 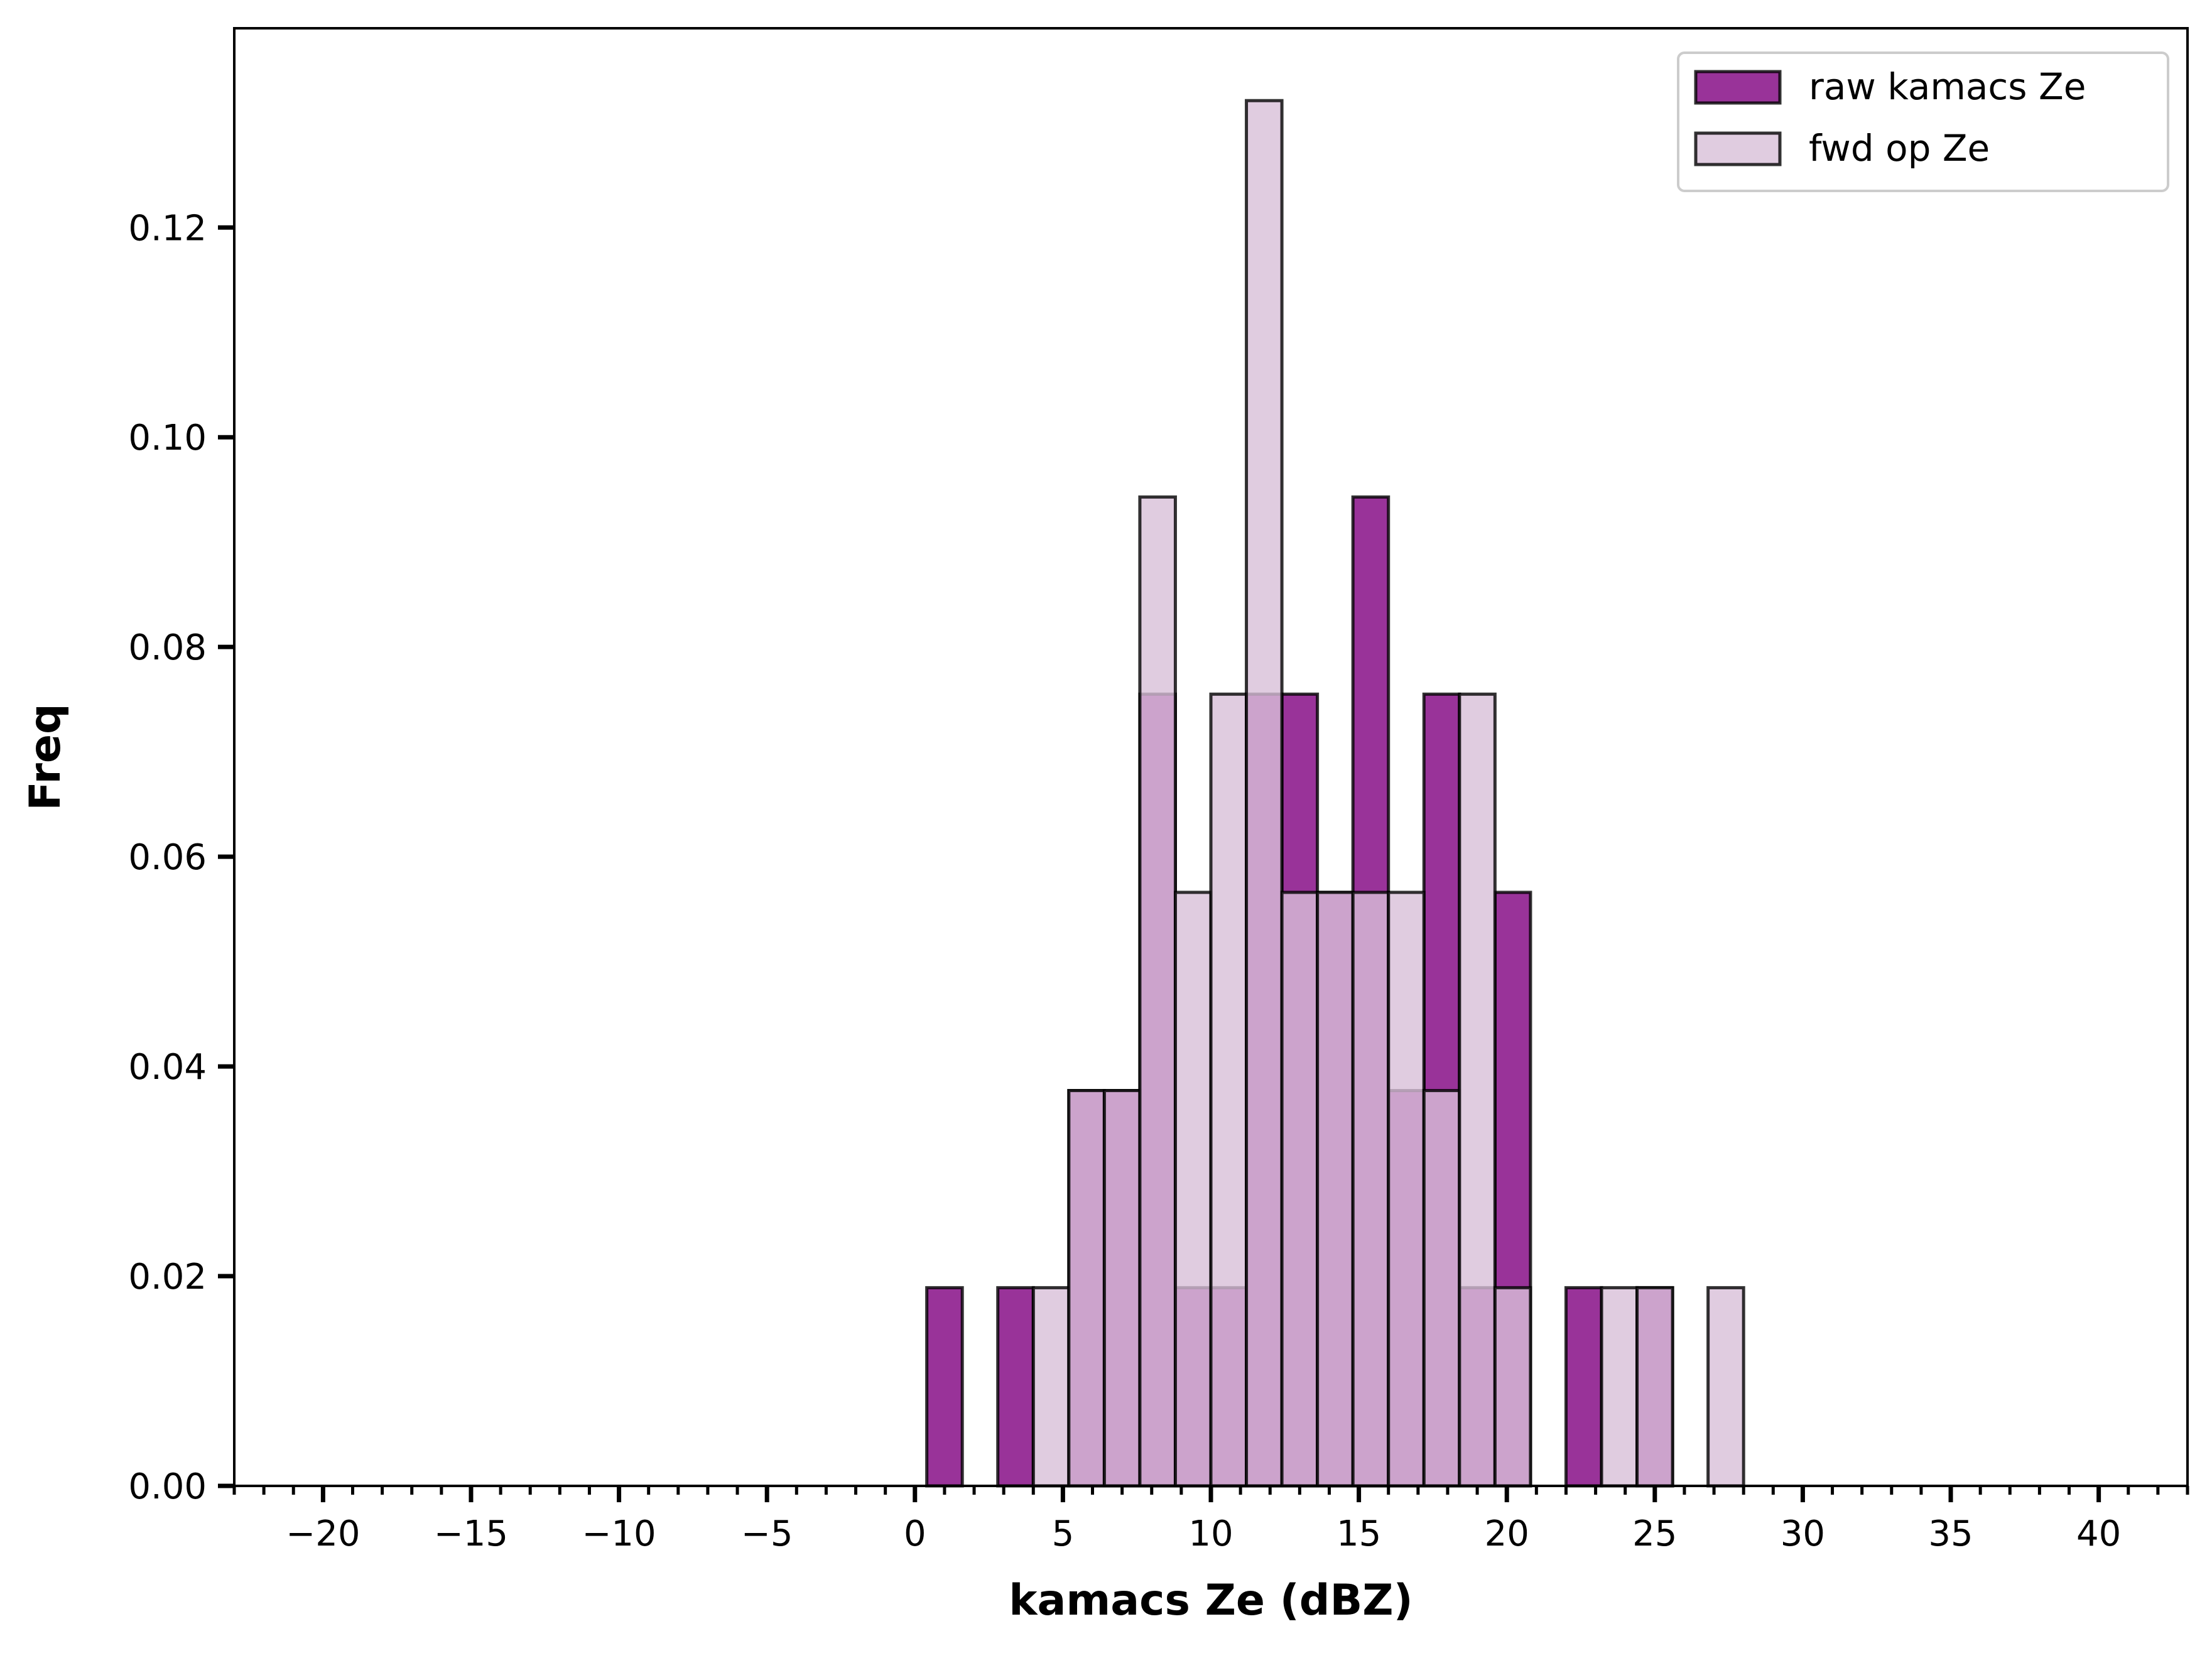 I want to click on y-tick-label: 0.12, so click(x=168, y=228).